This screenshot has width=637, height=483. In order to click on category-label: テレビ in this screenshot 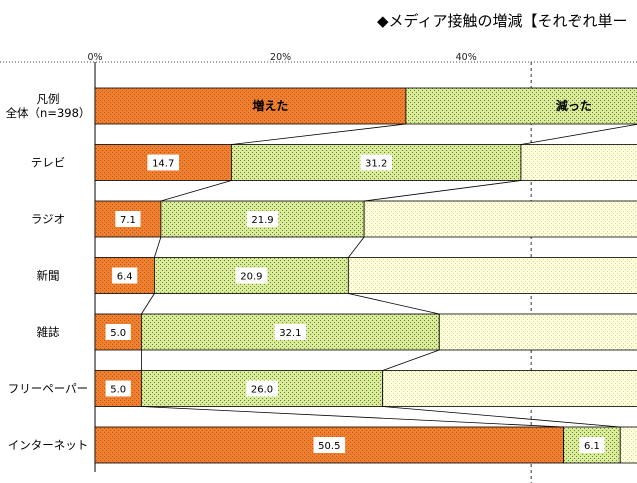, I will do `click(48, 163)`.